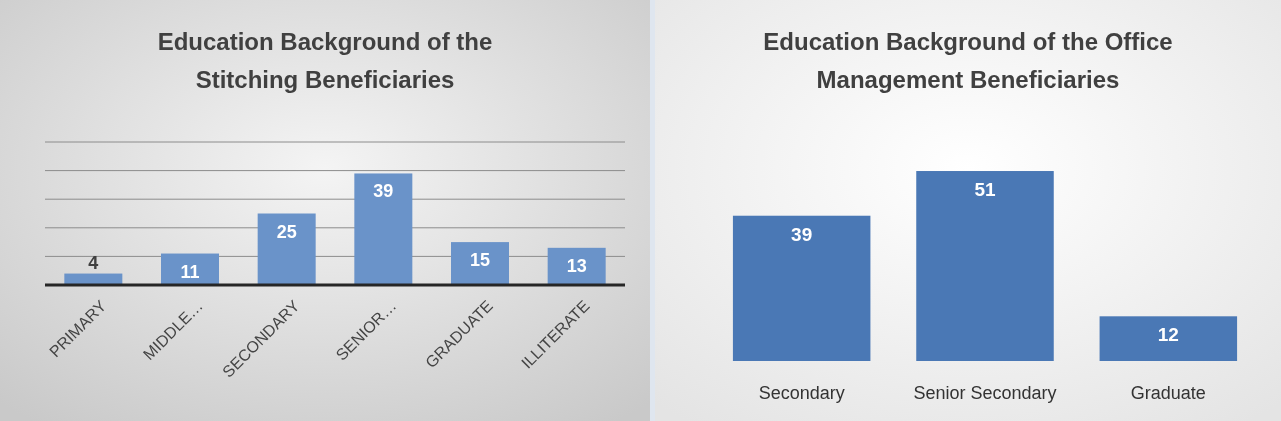 The width and height of the screenshot is (1281, 421). I want to click on data-label: 13, so click(576, 265).